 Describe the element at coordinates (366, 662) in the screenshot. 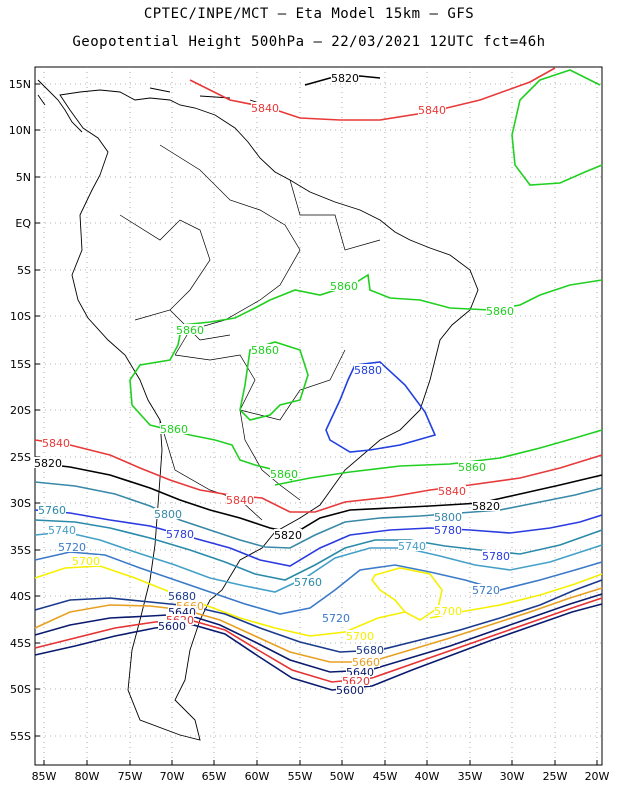

I see `contour-label: 5660` at that location.